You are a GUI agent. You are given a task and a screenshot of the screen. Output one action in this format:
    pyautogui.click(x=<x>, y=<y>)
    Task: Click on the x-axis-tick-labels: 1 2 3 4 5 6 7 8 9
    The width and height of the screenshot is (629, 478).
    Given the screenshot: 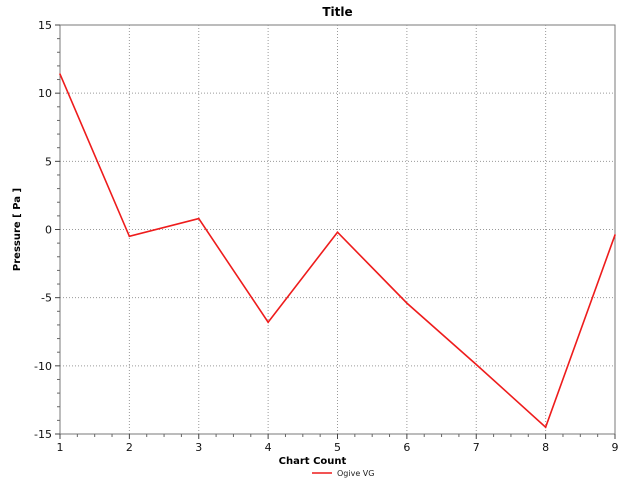 What is the action you would take?
    pyautogui.click(x=338, y=447)
    